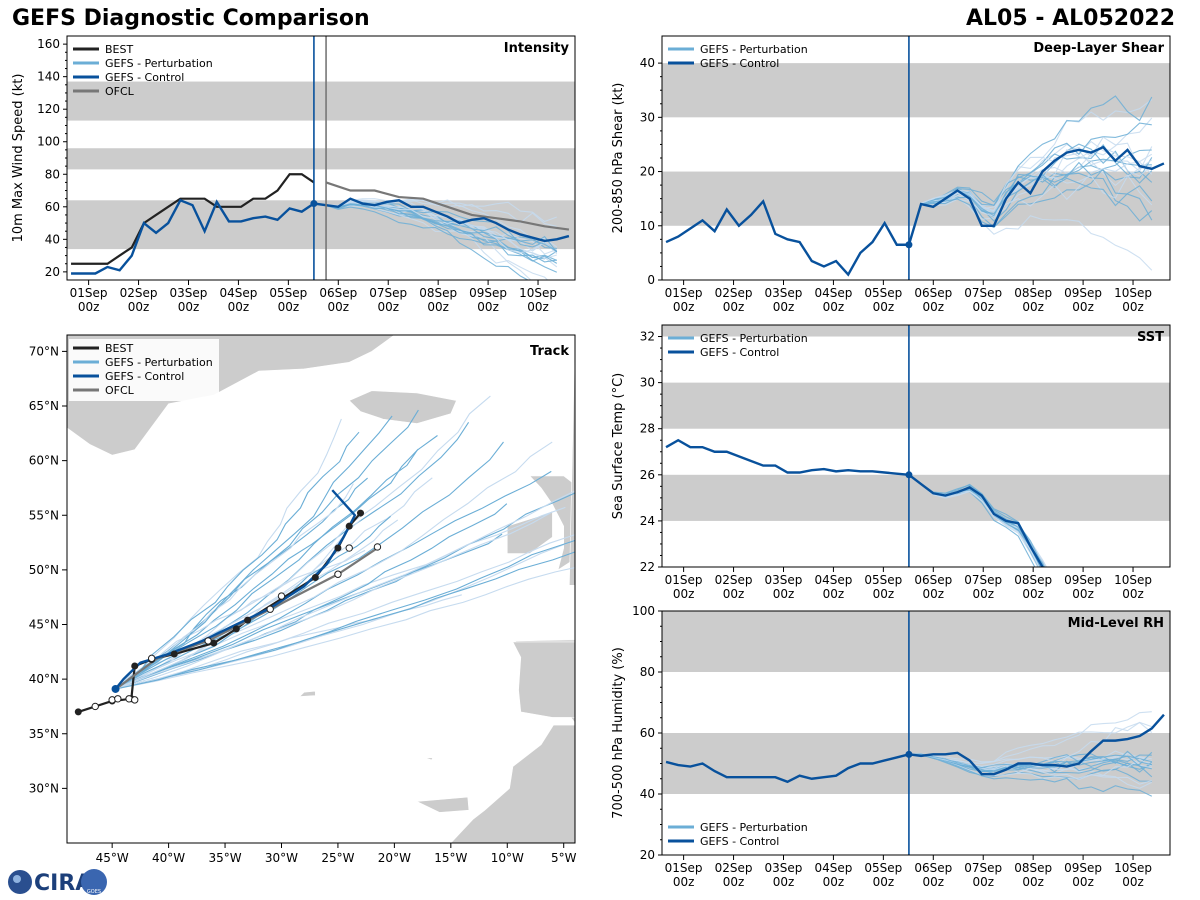 Image resolution: width=1200 pixels, height=900 pixels. Describe the element at coordinates (552, 523) in the screenshot. I see `britain-land` at that location.